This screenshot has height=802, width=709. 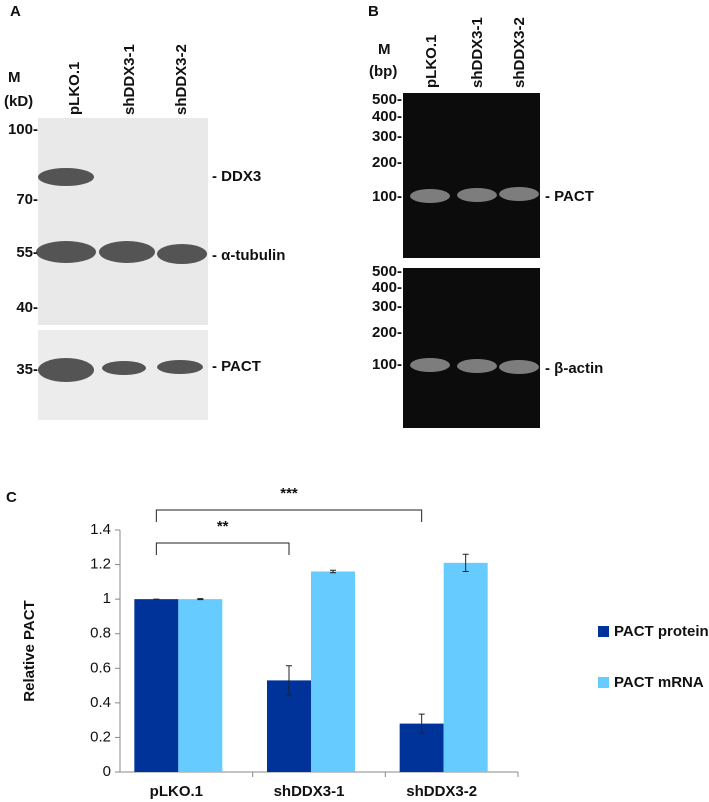 What do you see at coordinates (27, 307) in the screenshot?
I see `marker-label: 40-` at bounding box center [27, 307].